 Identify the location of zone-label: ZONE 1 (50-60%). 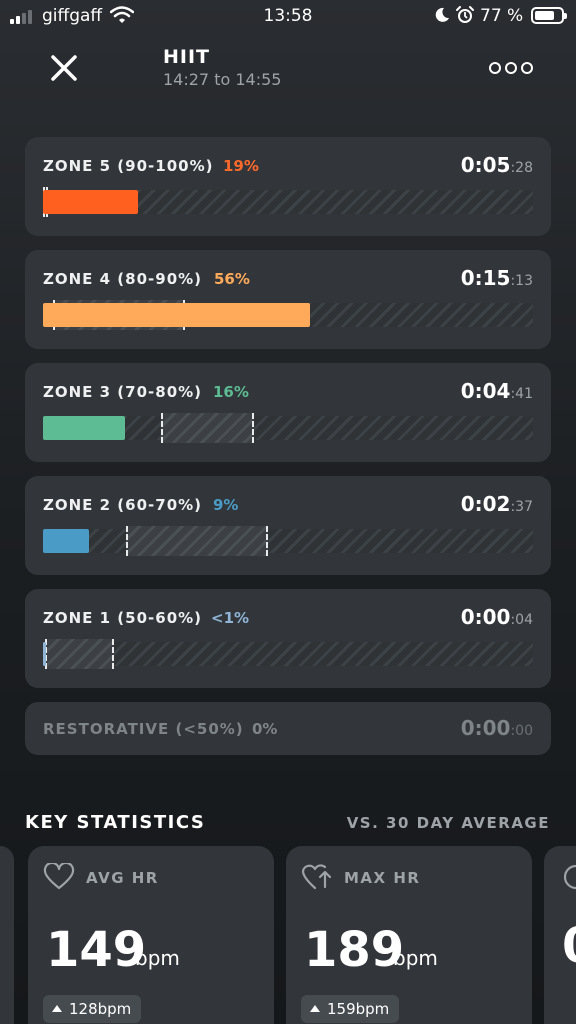
(123, 618).